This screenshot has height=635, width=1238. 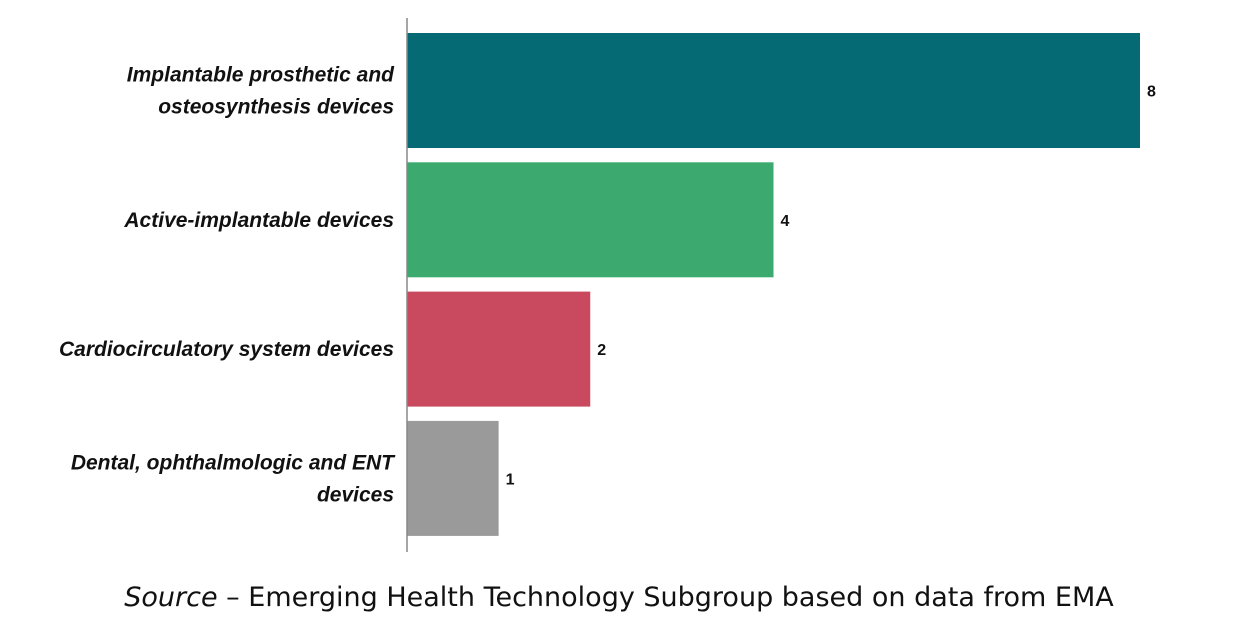 I want to click on category-label-4-line-2: devices, so click(x=355, y=494).